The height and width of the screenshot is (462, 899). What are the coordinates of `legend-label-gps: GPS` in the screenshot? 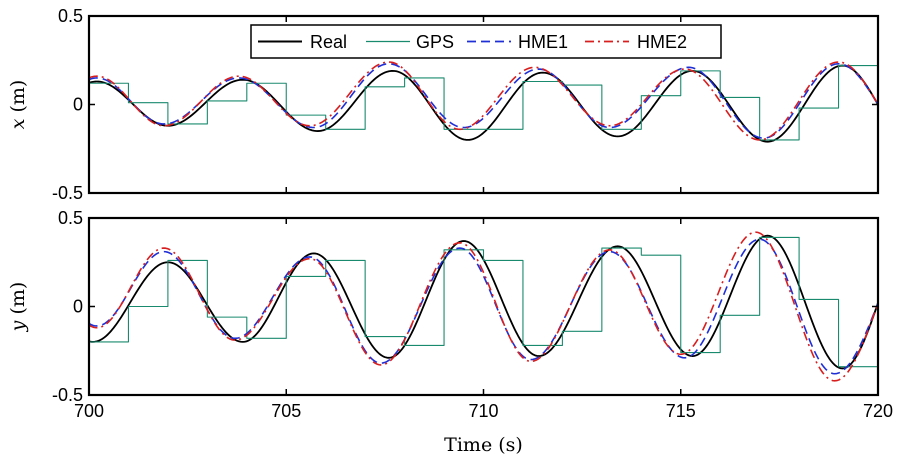 It's located at (435, 42).